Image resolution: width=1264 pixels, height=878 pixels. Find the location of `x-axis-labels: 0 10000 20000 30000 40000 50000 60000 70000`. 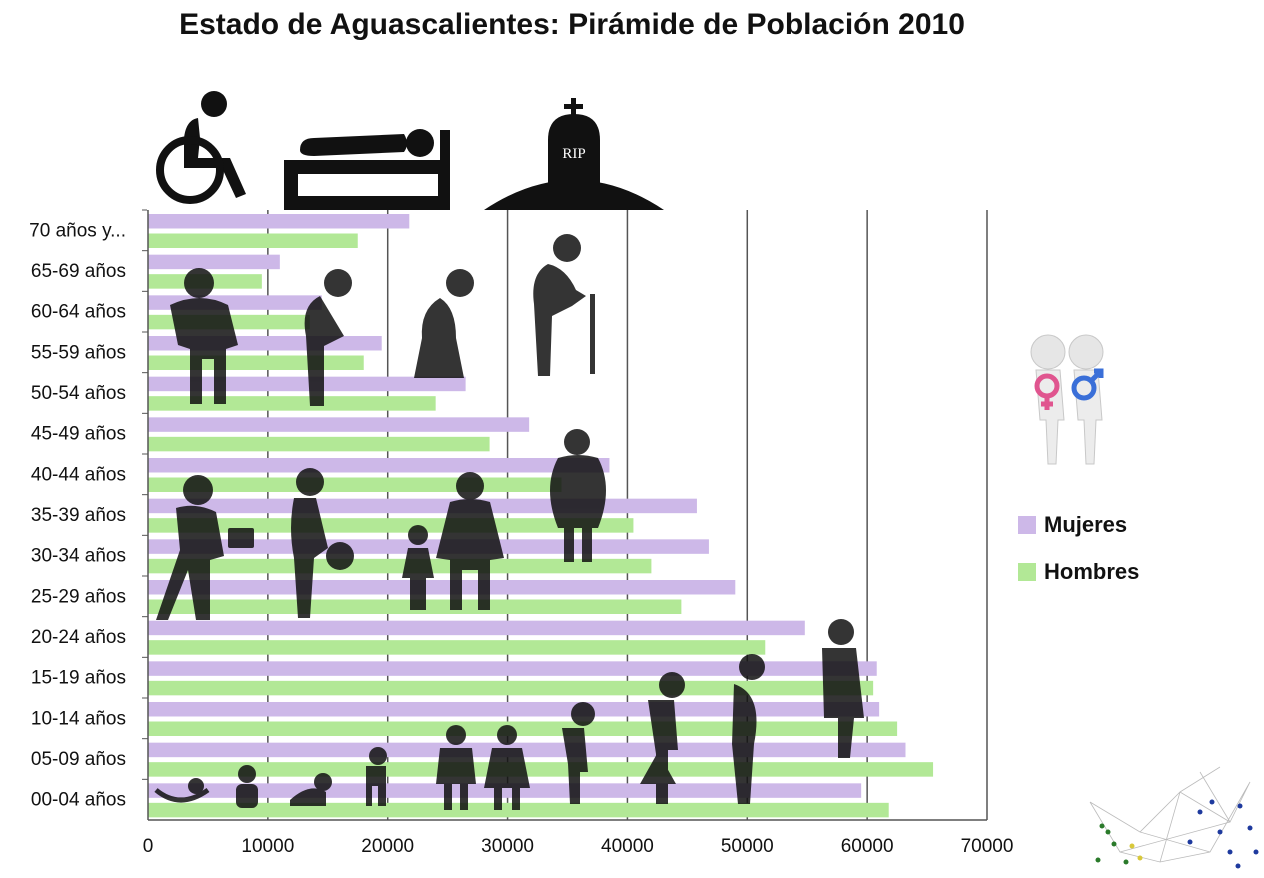

x-axis-labels: 0 10000 20000 30000 40000 50000 60000 70000 is located at coordinates (578, 846).